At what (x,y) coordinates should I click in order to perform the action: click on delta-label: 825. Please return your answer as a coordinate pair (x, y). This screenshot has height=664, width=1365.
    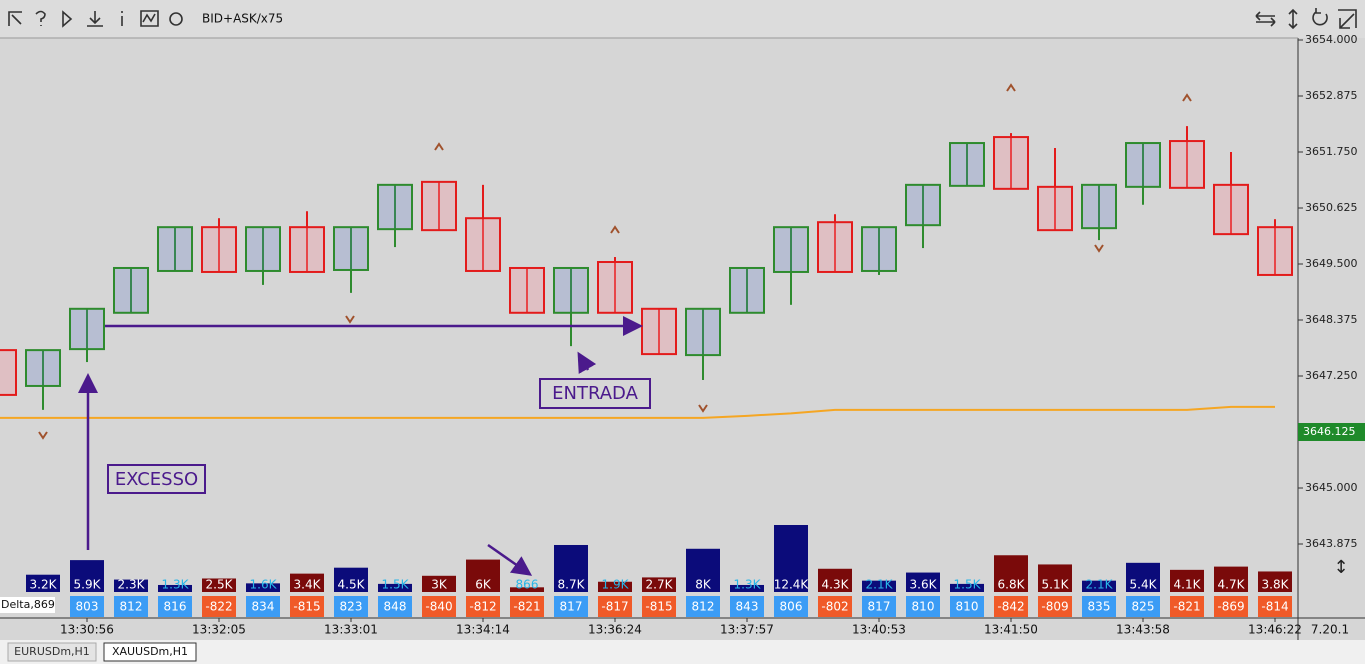
    Looking at the image, I should click on (1143, 607).